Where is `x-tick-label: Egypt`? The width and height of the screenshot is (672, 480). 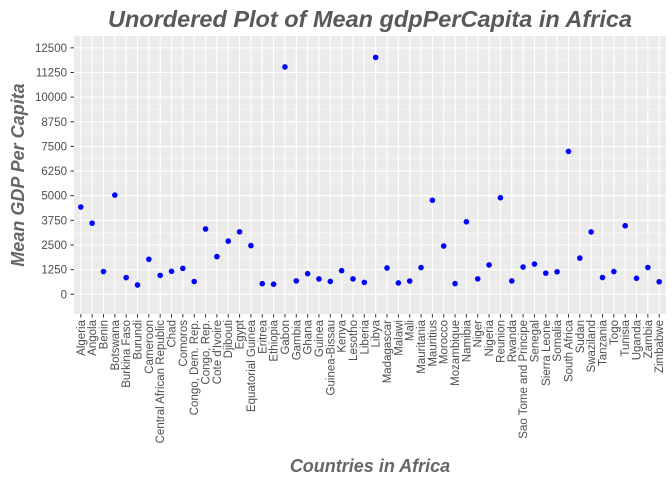 x-tick-label: Egypt is located at coordinates (241, 334).